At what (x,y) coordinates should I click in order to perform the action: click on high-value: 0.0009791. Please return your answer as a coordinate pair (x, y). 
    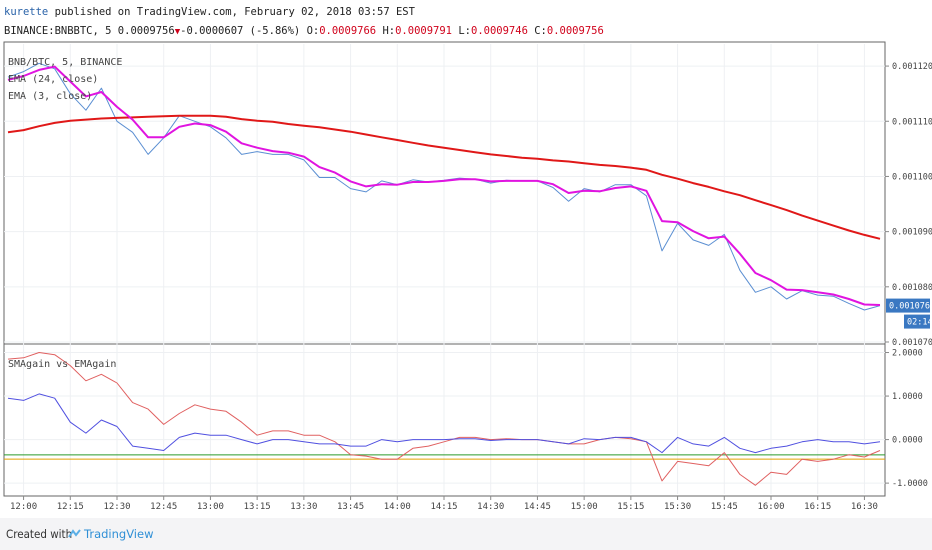
    Looking at the image, I should click on (424, 31).